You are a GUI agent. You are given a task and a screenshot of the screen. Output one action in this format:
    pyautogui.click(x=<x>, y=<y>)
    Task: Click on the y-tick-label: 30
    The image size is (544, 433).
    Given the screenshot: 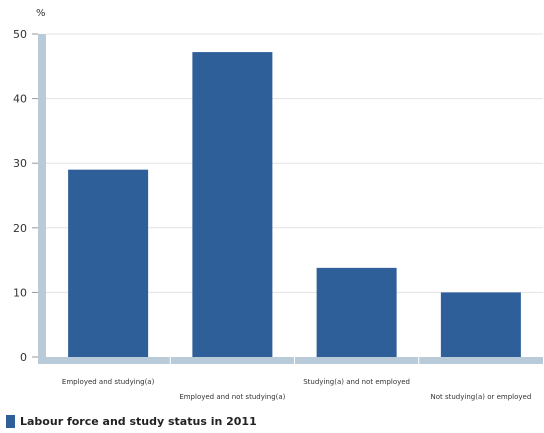 What is the action you would take?
    pyautogui.click(x=20, y=163)
    